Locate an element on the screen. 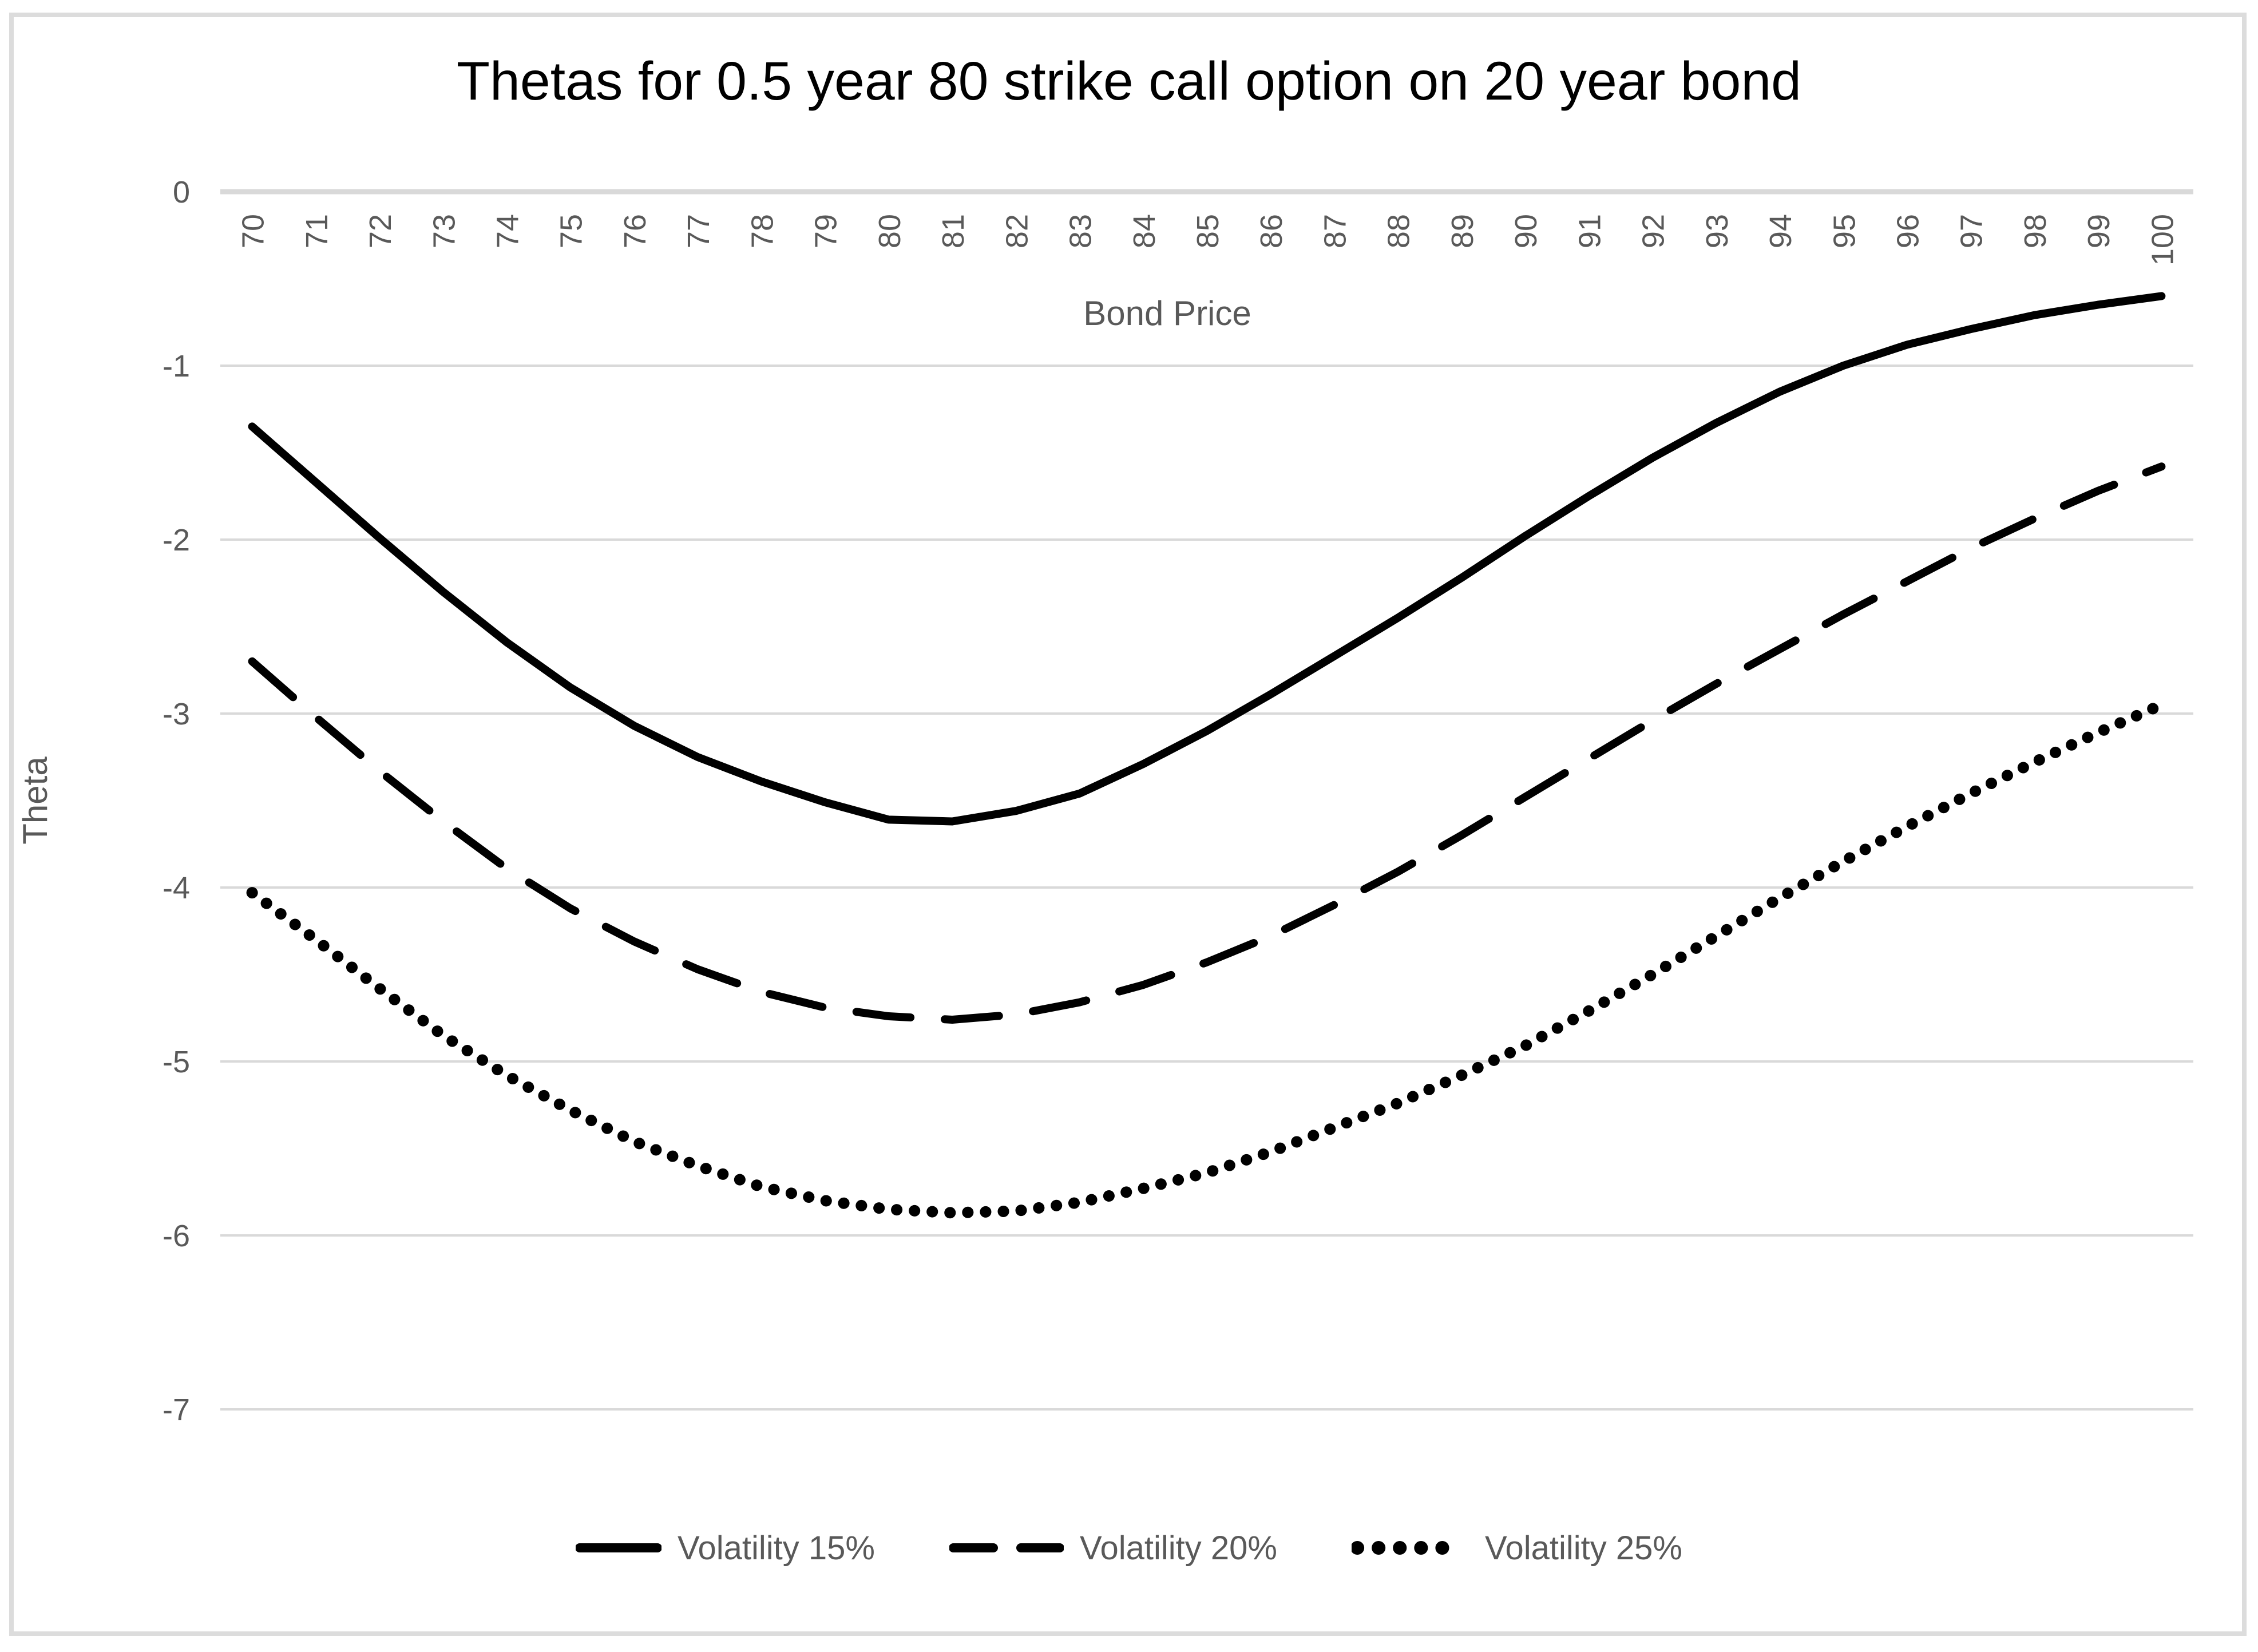 The width and height of the screenshot is (2258, 1652). y-axis-tick-label: 0 is located at coordinates (181, 192).